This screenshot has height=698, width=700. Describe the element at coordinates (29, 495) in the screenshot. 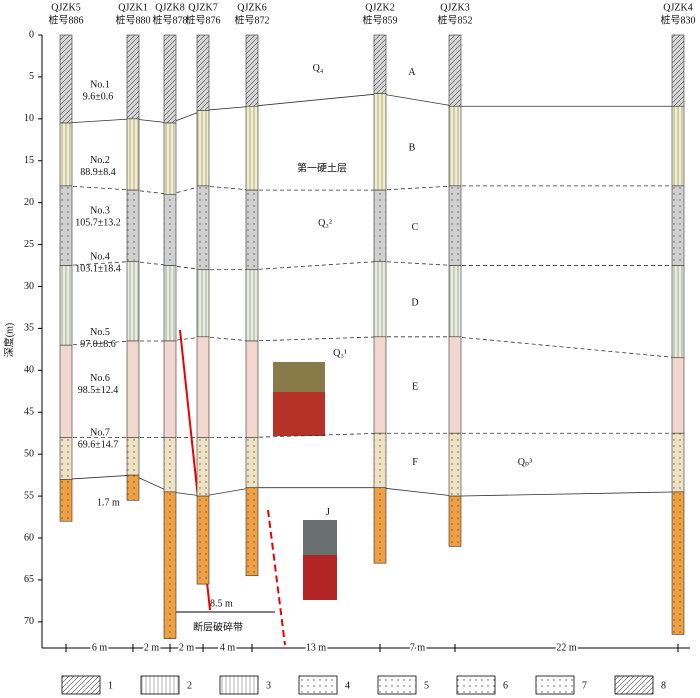

I see `tick-label: 55` at that location.